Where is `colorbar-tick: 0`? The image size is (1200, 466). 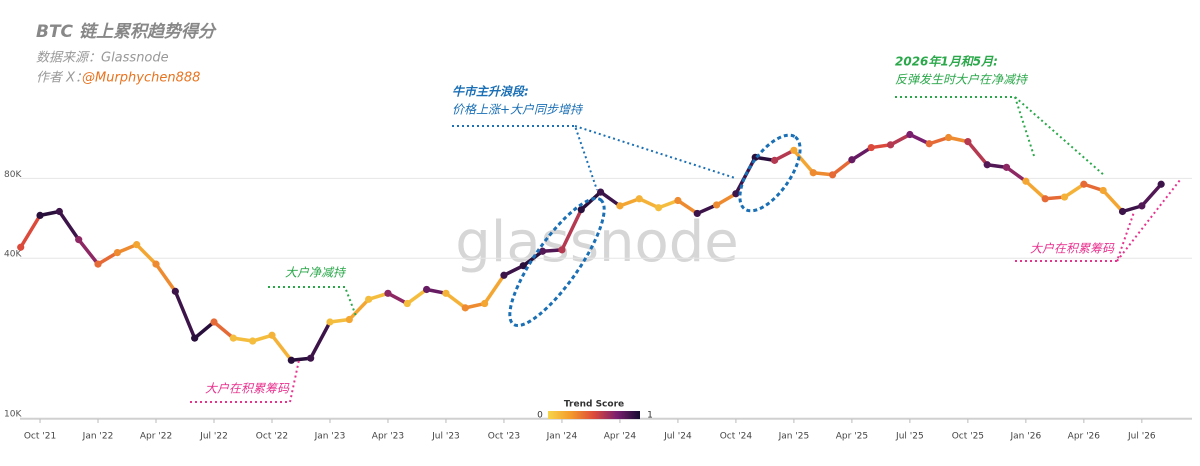
colorbar-tick: 0 is located at coordinates (540, 416).